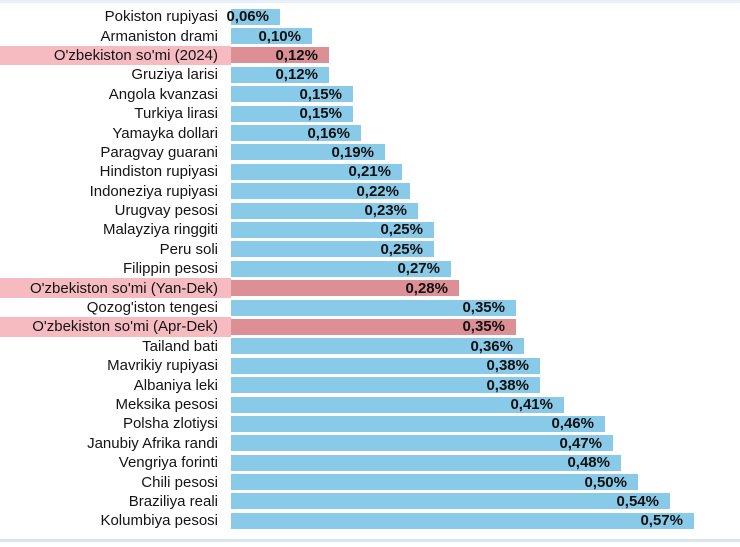 This screenshot has height=547, width=740. What do you see at coordinates (174, 75) in the screenshot?
I see `category-label: Gruziya larisi` at bounding box center [174, 75].